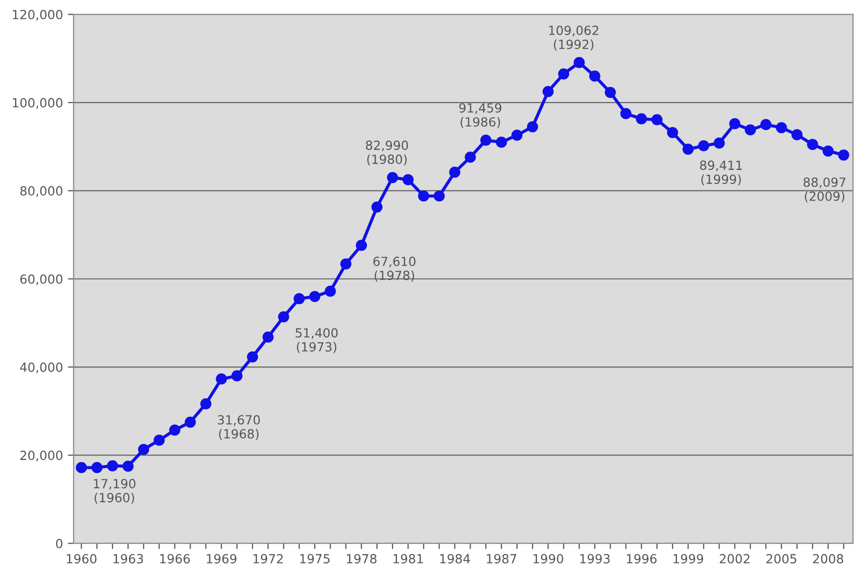 This screenshot has height=575, width=866. I want to click on x-tick-label: 1993, so click(595, 559).